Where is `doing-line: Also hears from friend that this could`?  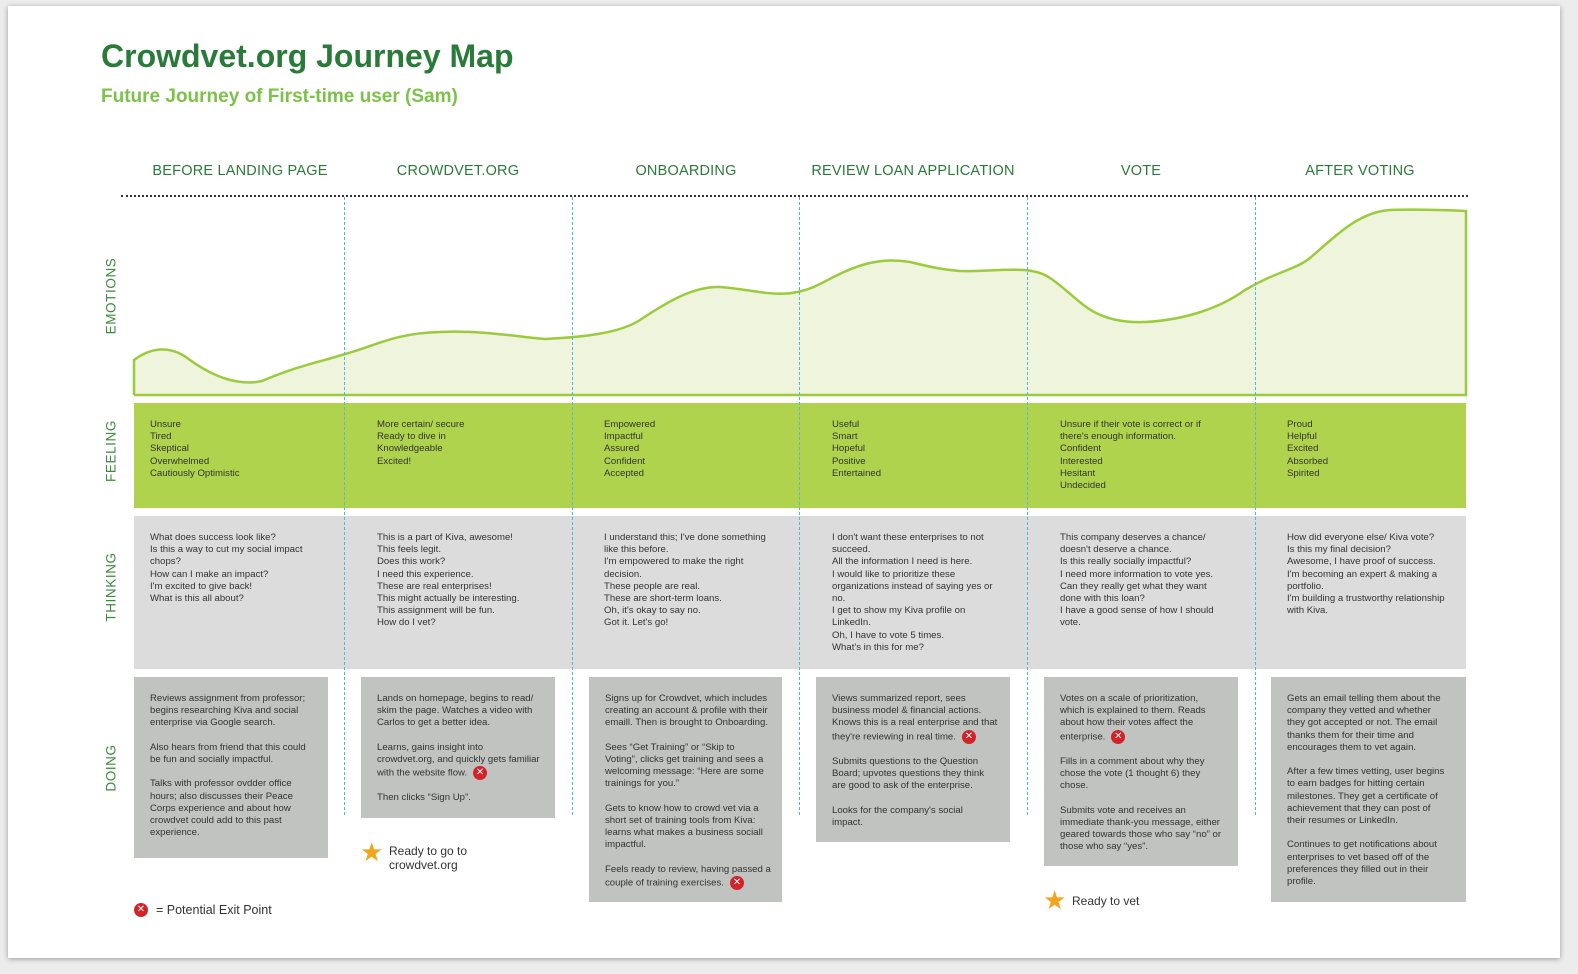
doing-line: Also hears from friend that this could is located at coordinates (228, 747).